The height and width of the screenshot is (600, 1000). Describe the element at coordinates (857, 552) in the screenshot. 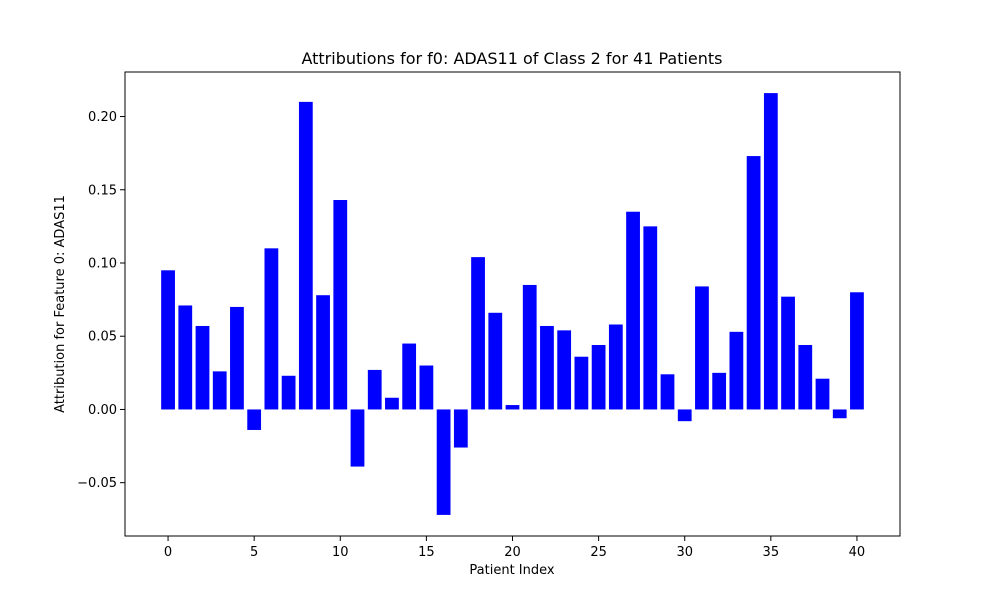

I see `x-tick-label: 40` at that location.